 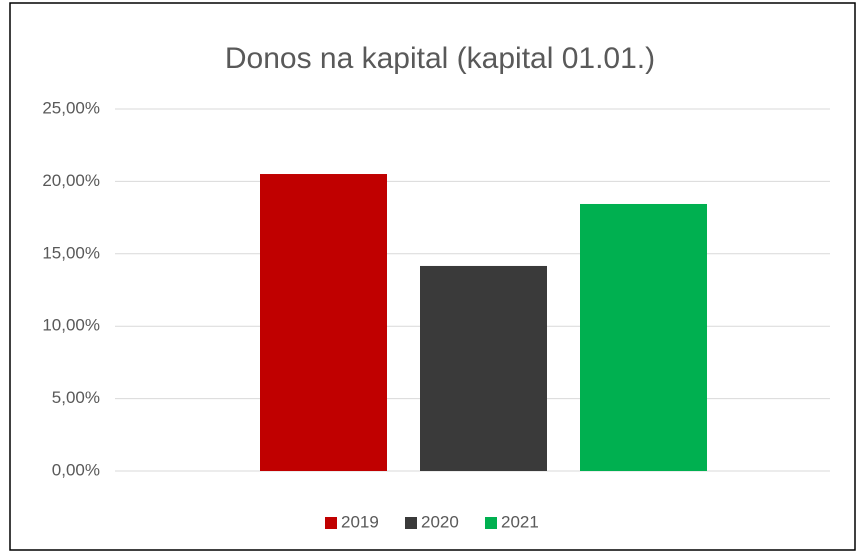 I want to click on chart-title: Donos na kapital (kapital 01.01.), so click(x=440, y=58).